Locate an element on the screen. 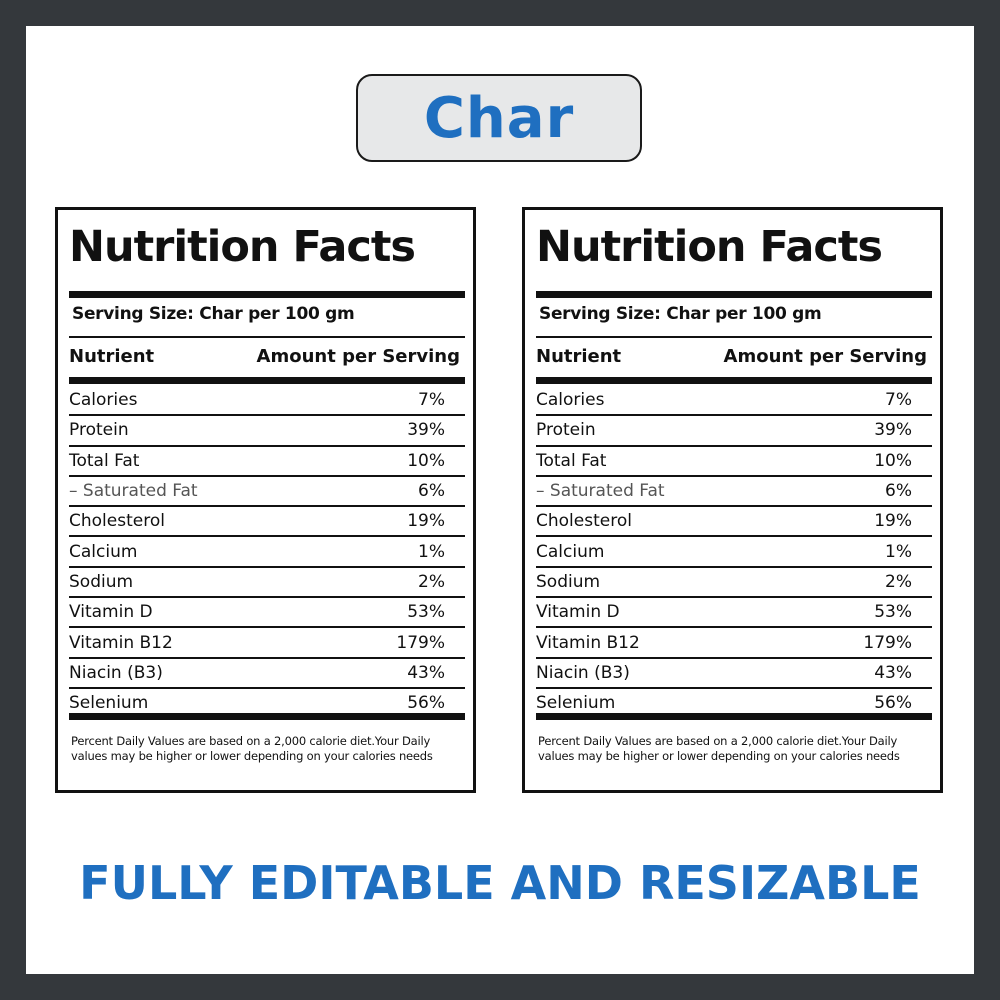  title-pill: Char is located at coordinates (499, 118).